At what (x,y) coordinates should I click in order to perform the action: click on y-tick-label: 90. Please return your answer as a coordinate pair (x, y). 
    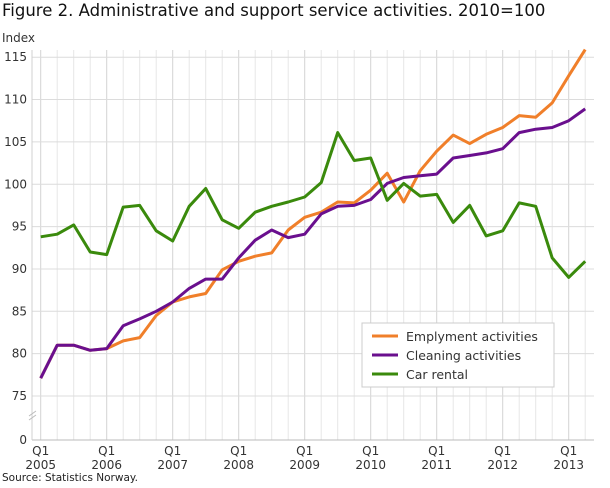
    Looking at the image, I should click on (19, 269).